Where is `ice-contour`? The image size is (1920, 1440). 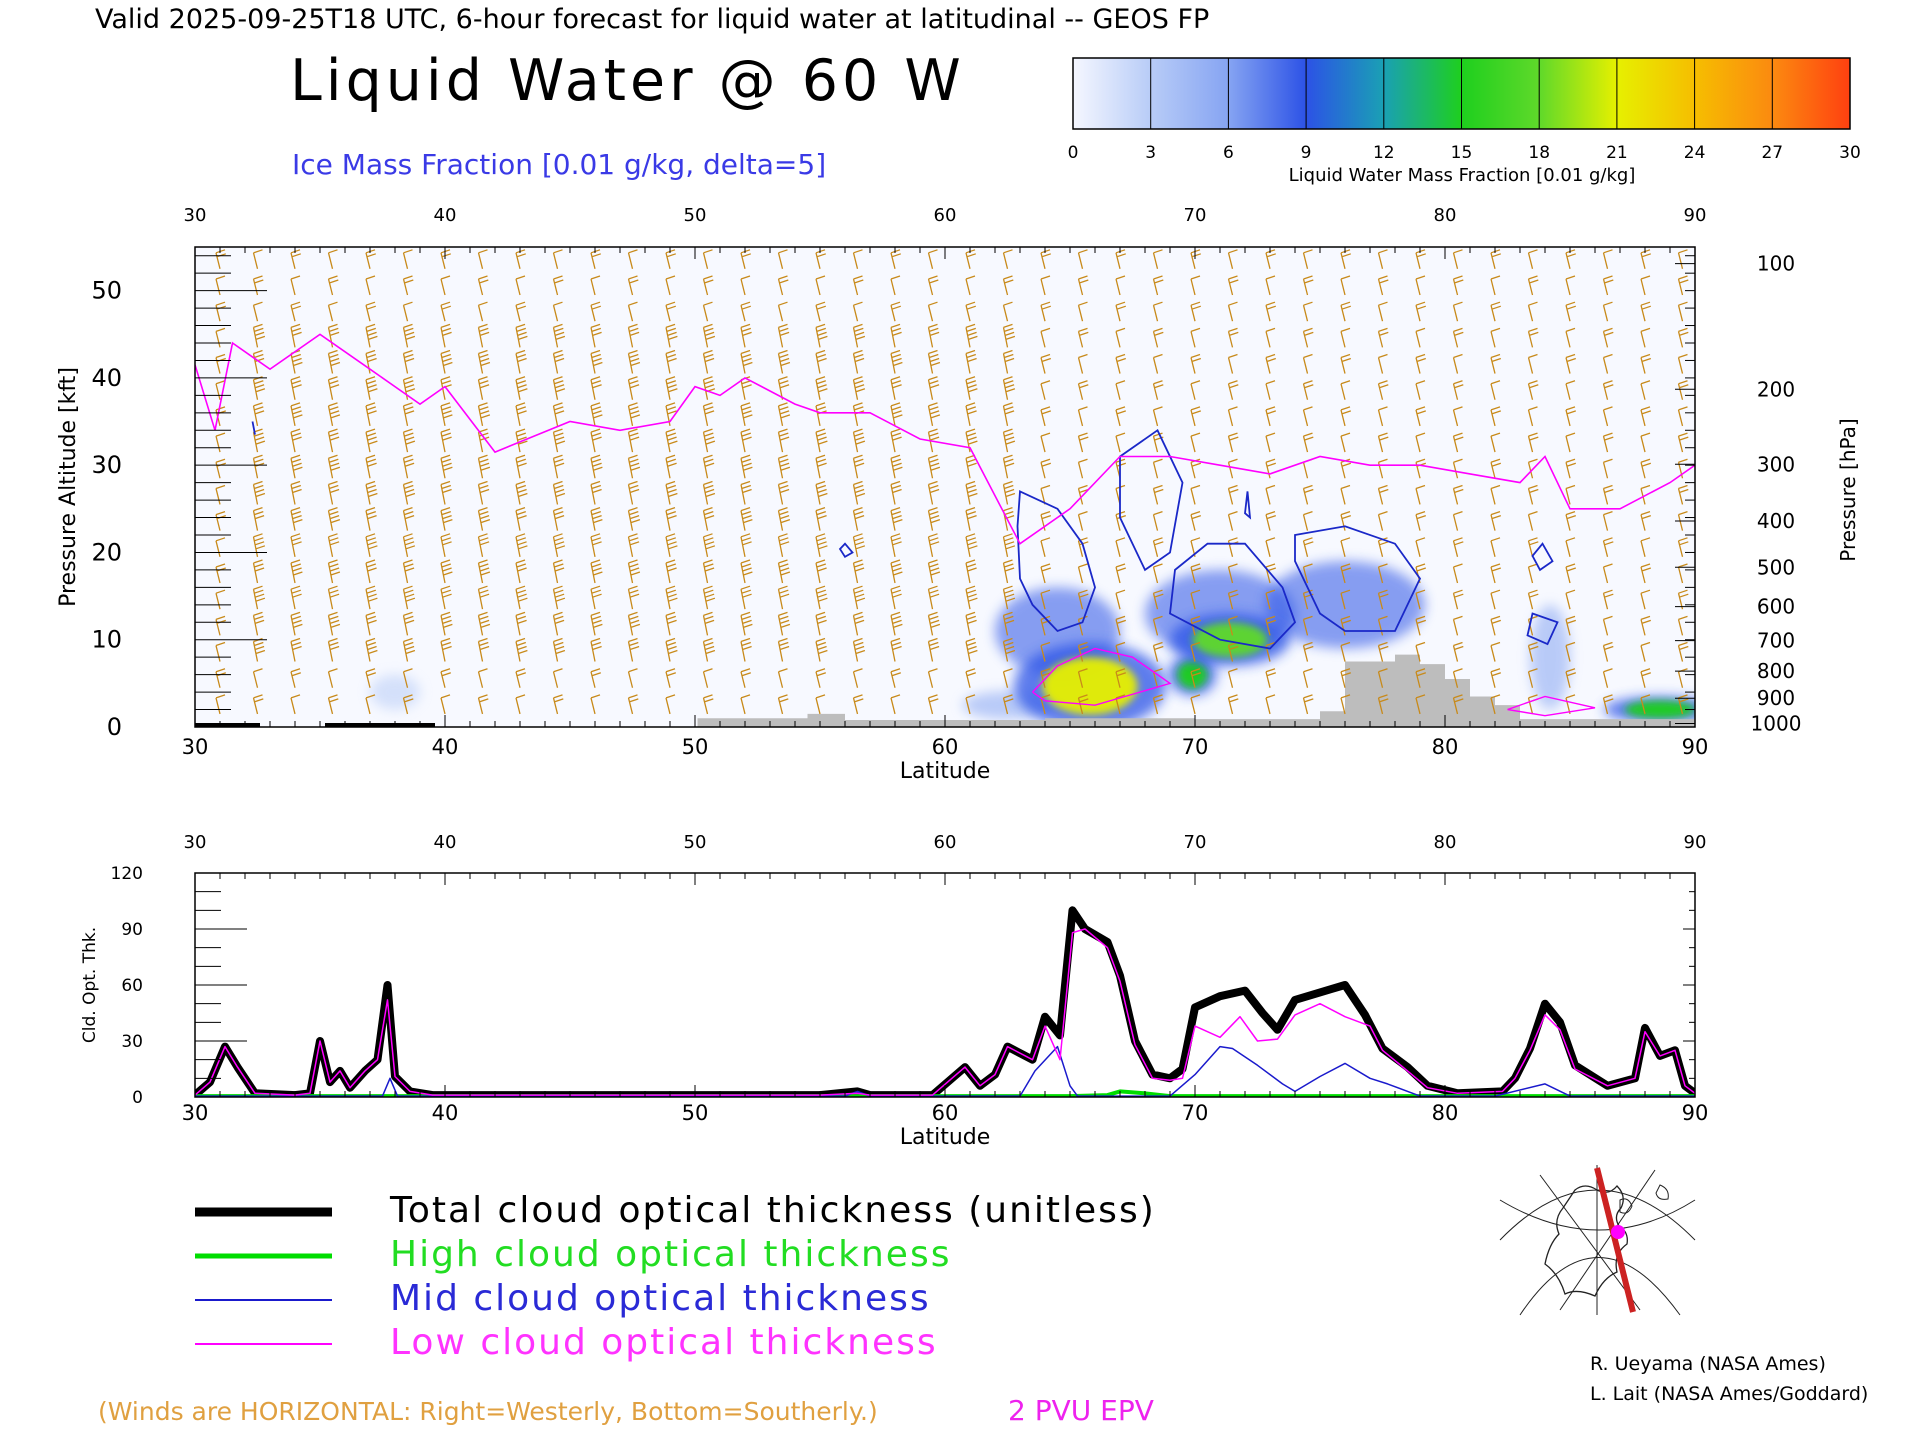 ice-contour is located at coordinates (1233, 596).